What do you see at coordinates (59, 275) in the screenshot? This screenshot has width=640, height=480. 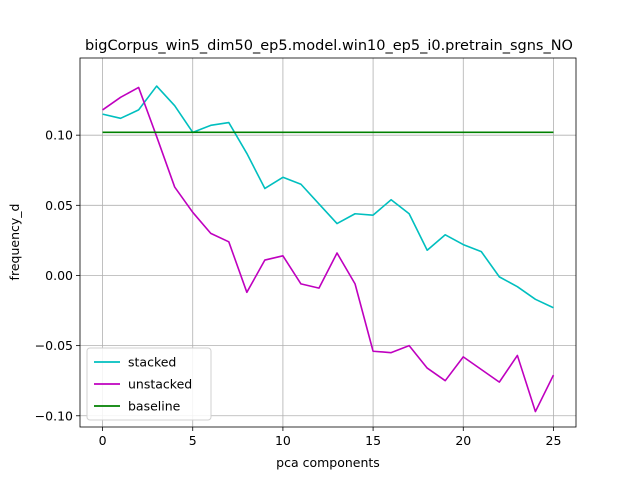 I see `y-tick-label: 0.00` at bounding box center [59, 275].